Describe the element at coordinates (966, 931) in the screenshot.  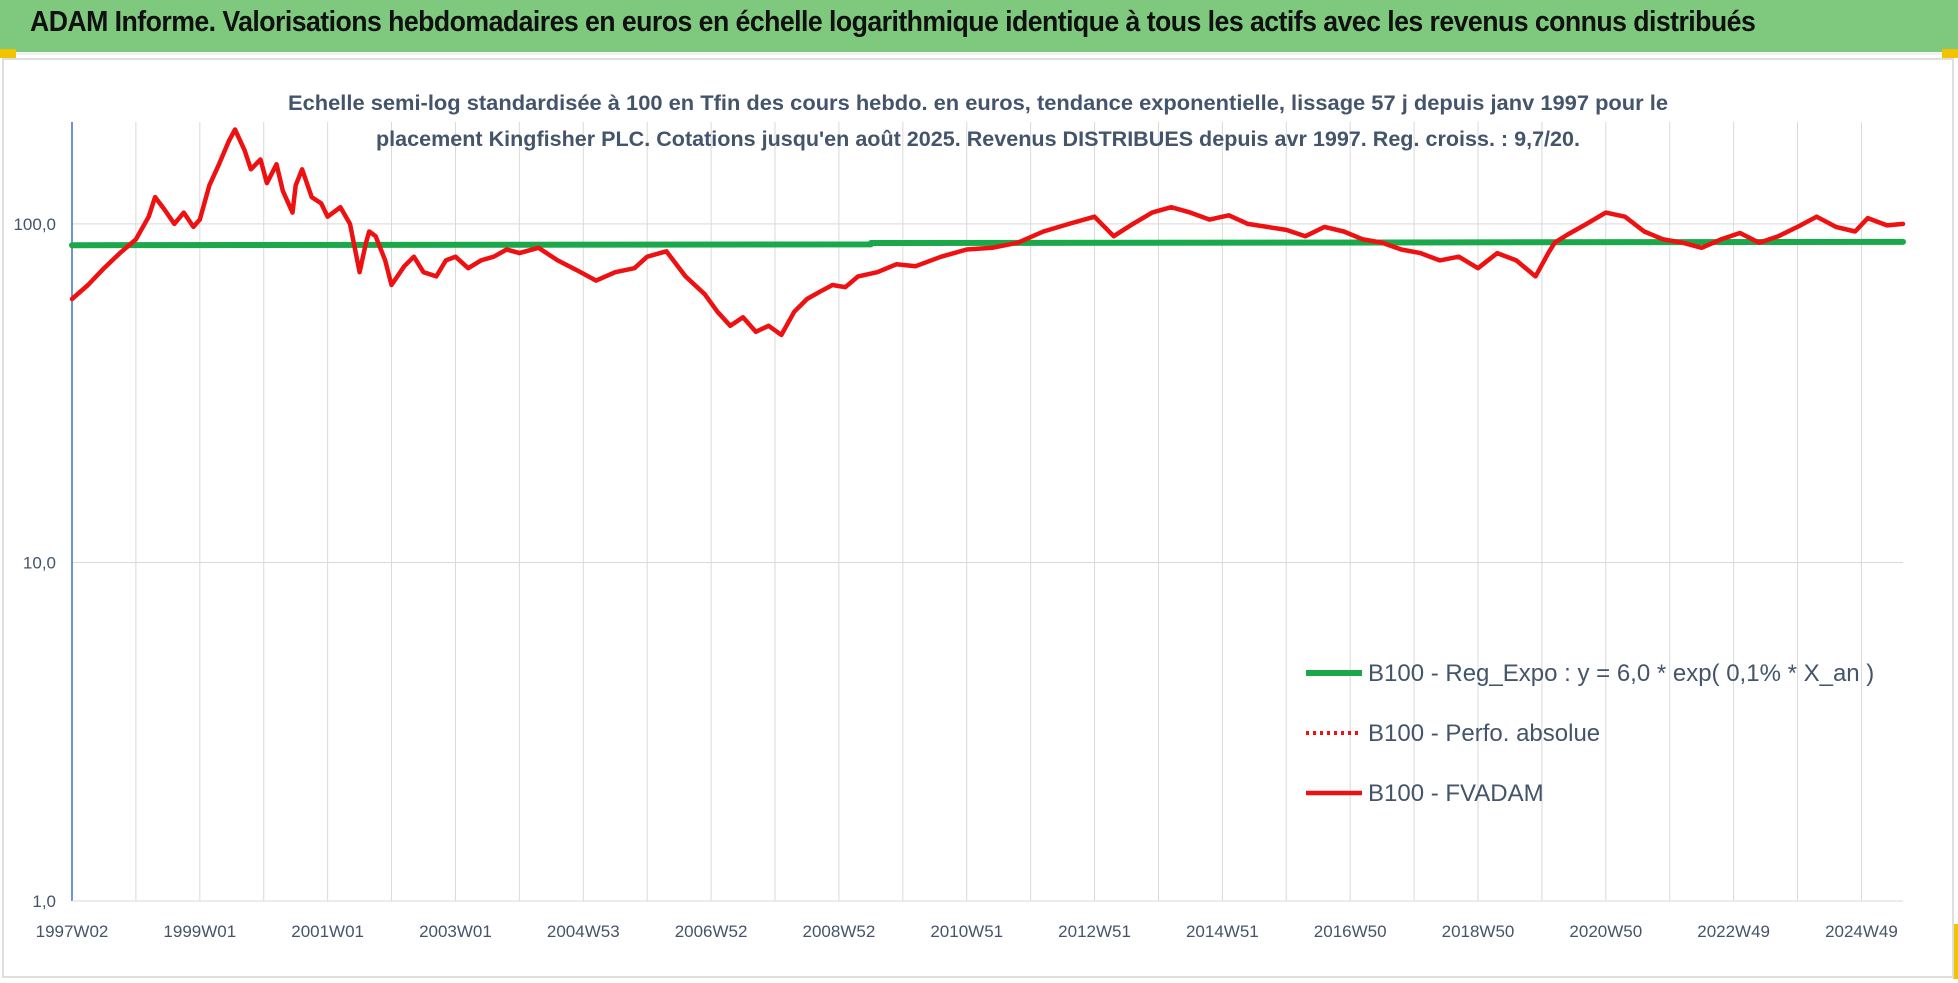
I see `x-tick-label: 2010W51` at that location.